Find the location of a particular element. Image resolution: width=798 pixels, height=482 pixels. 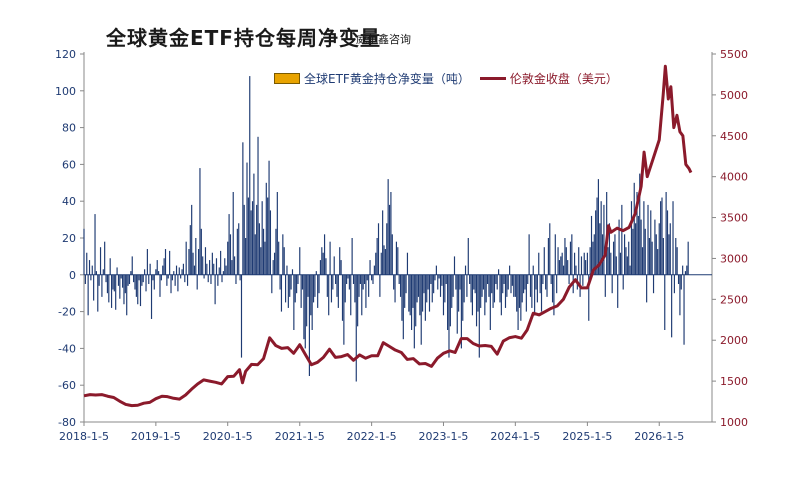

left-axis-tick-label: -80 is located at coordinates (67, 422).